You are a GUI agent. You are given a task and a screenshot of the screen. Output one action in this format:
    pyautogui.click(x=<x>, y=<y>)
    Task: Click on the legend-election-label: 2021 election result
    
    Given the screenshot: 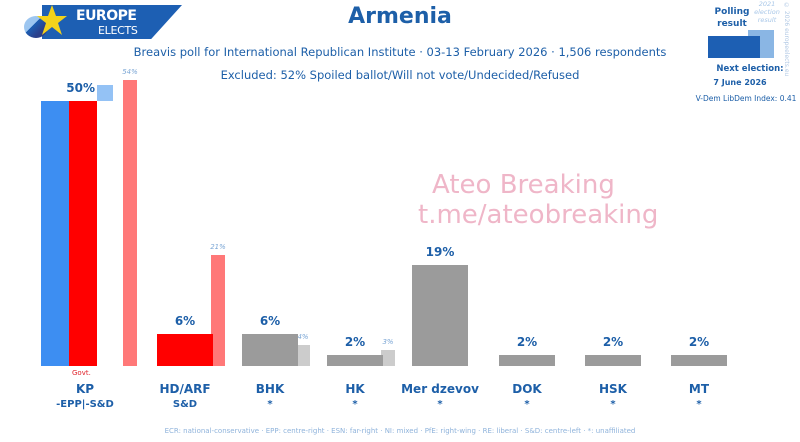 What is the action you would take?
    pyautogui.click(x=767, y=12)
    